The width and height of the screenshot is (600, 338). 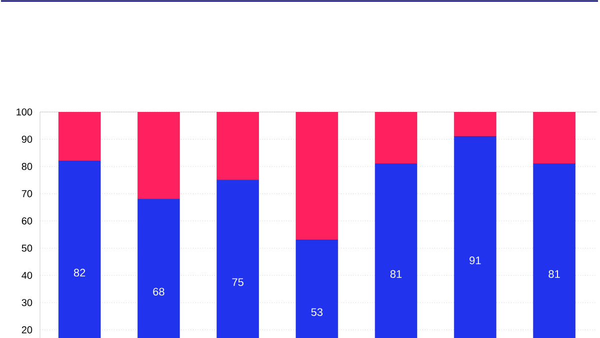 I want to click on data-label: 91, so click(x=475, y=260).